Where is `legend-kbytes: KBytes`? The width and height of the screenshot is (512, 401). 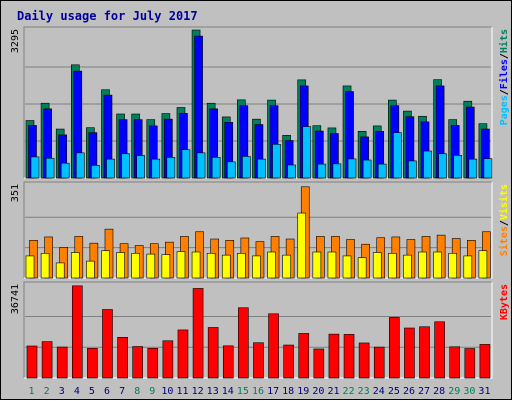 legend-kbytes: KBytes is located at coordinates (504, 302).